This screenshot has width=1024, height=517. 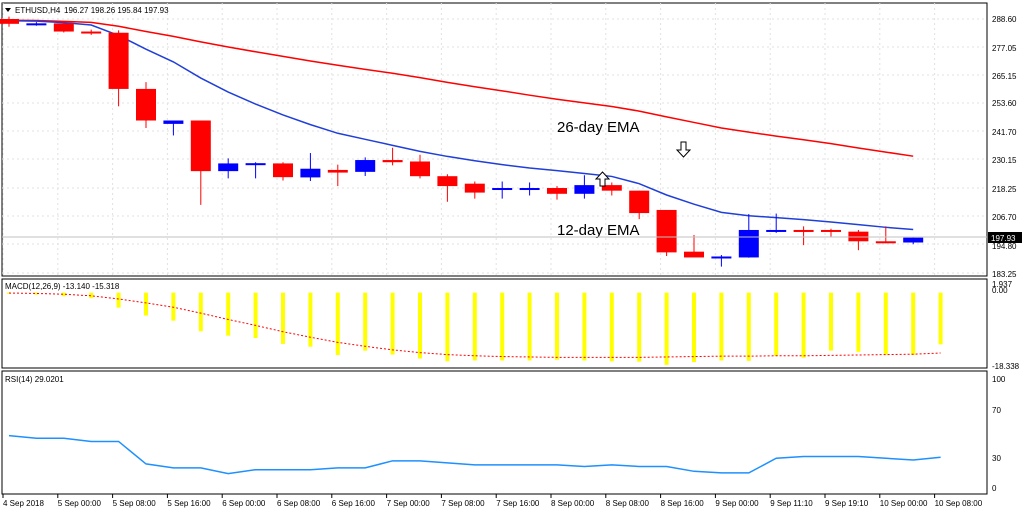 I want to click on sell-arrow-icon, so click(x=683, y=149).